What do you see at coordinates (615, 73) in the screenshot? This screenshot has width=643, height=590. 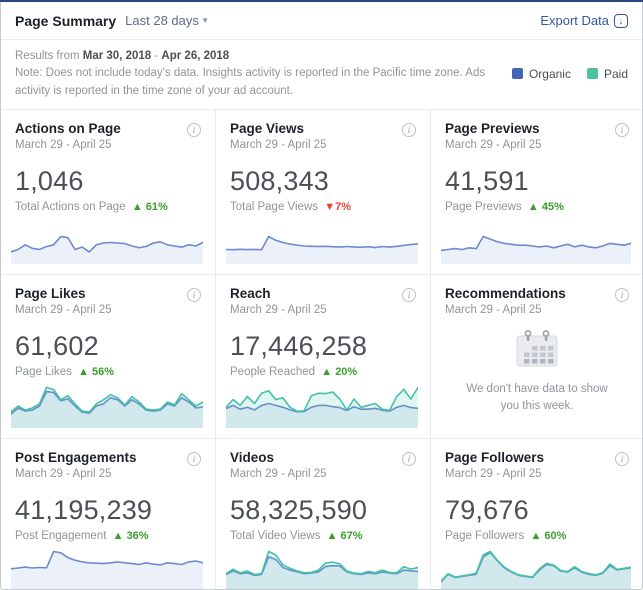 I see `legend-paid-label: Paid` at bounding box center [615, 73].